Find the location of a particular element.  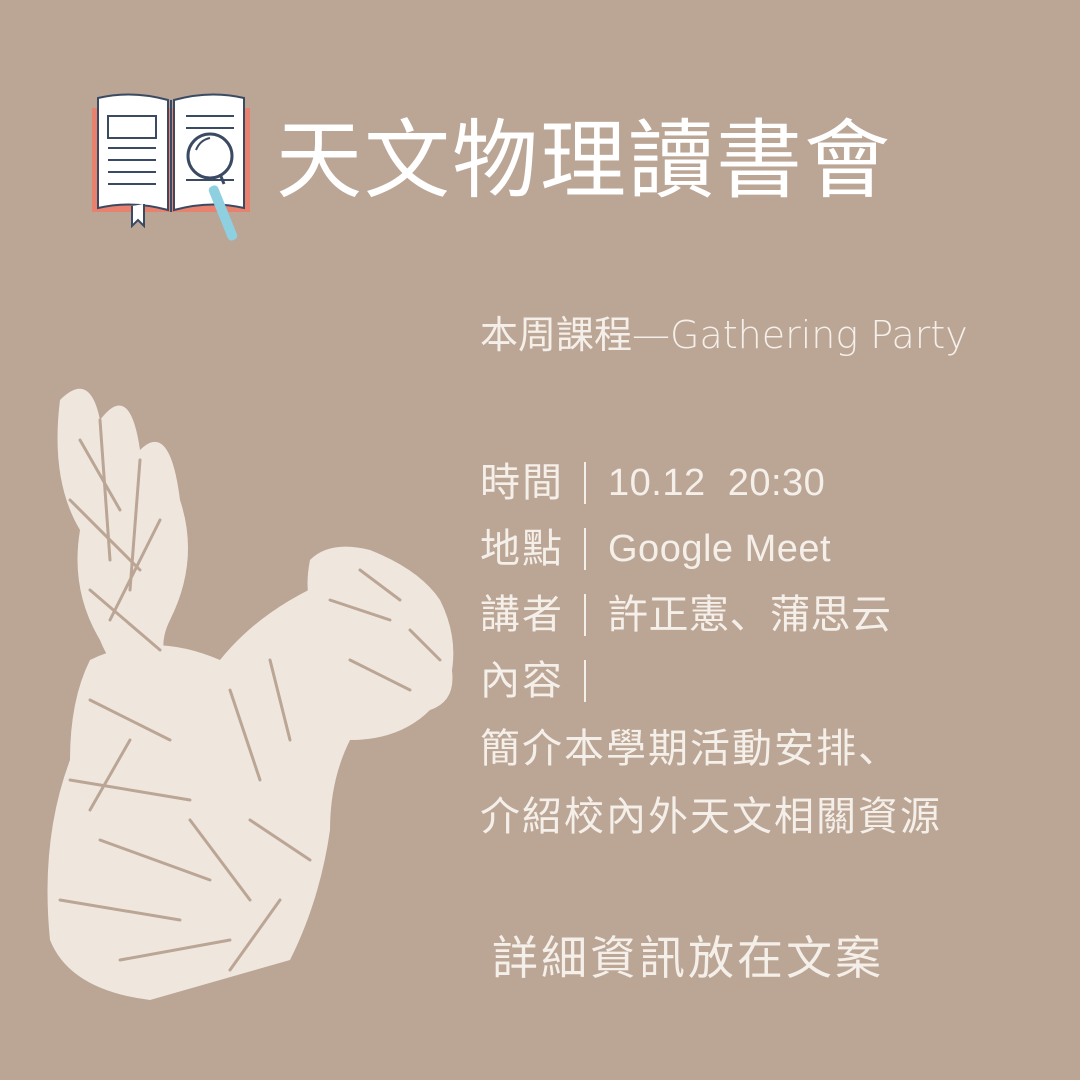

content-description-line: 介紹校內外天文相關資源 is located at coordinates (711, 817).